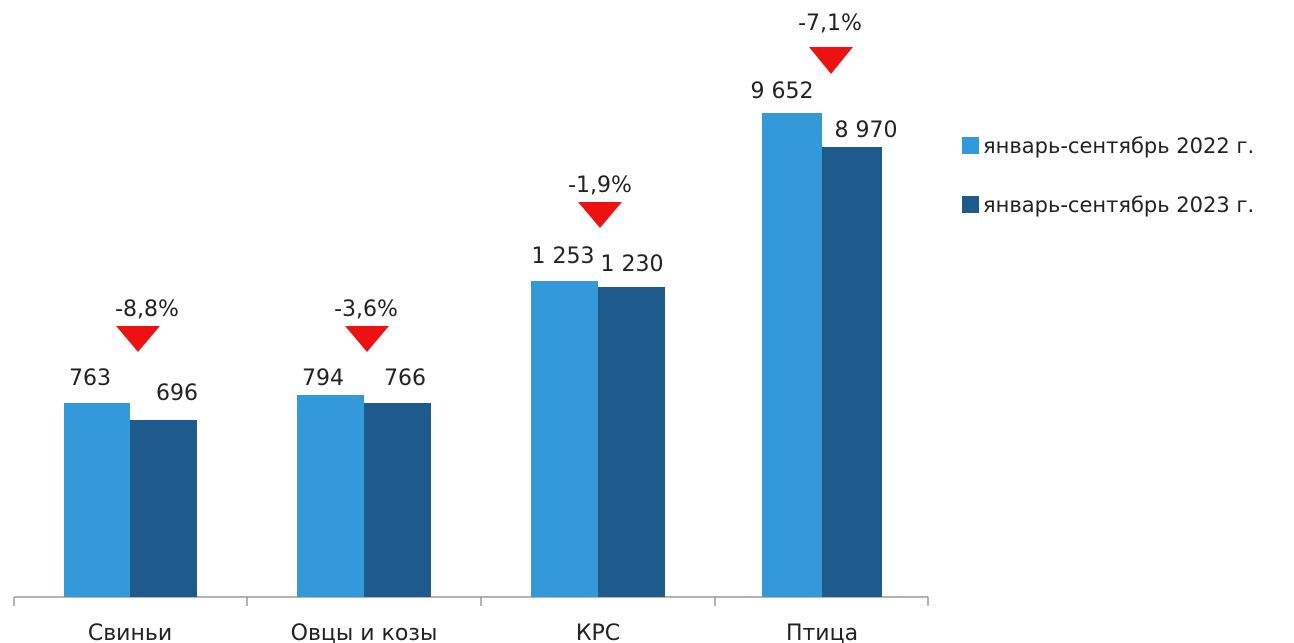  What do you see at coordinates (852, 372) in the screenshot?
I see `bar-2023-ptitsa` at bounding box center [852, 372].